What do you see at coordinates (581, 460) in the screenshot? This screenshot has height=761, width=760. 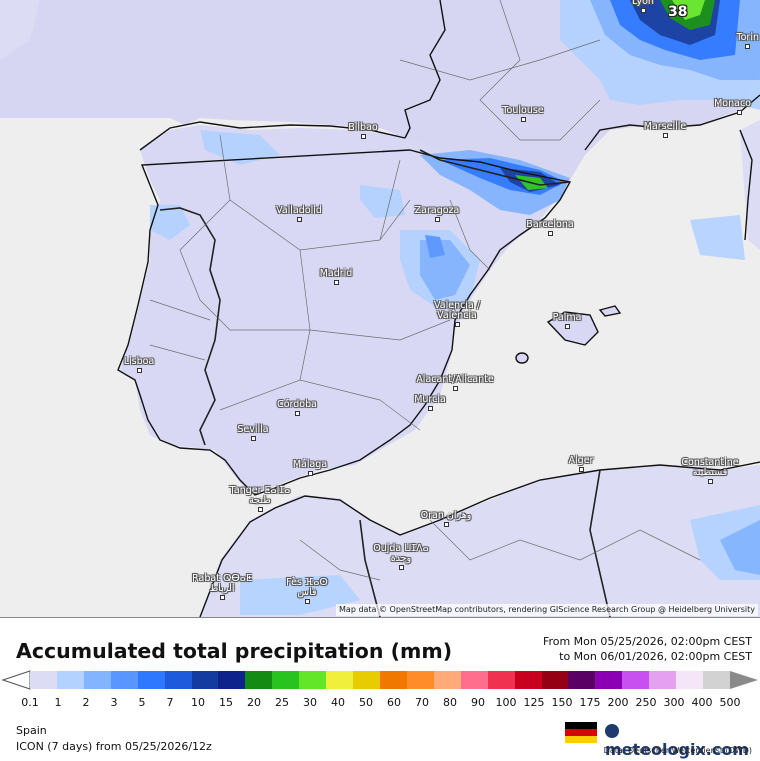 I see `city-label: Alger` at bounding box center [581, 460].